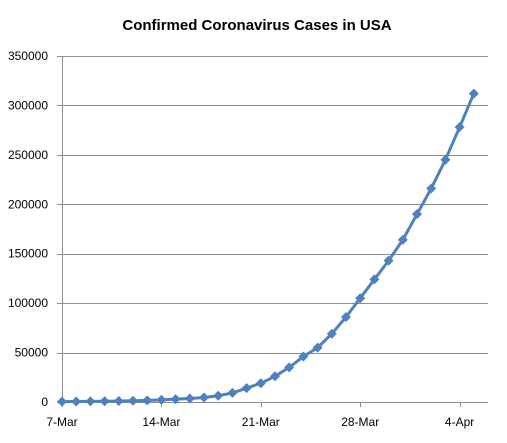  I want to click on y-tick-label: 200000, so click(28, 204).